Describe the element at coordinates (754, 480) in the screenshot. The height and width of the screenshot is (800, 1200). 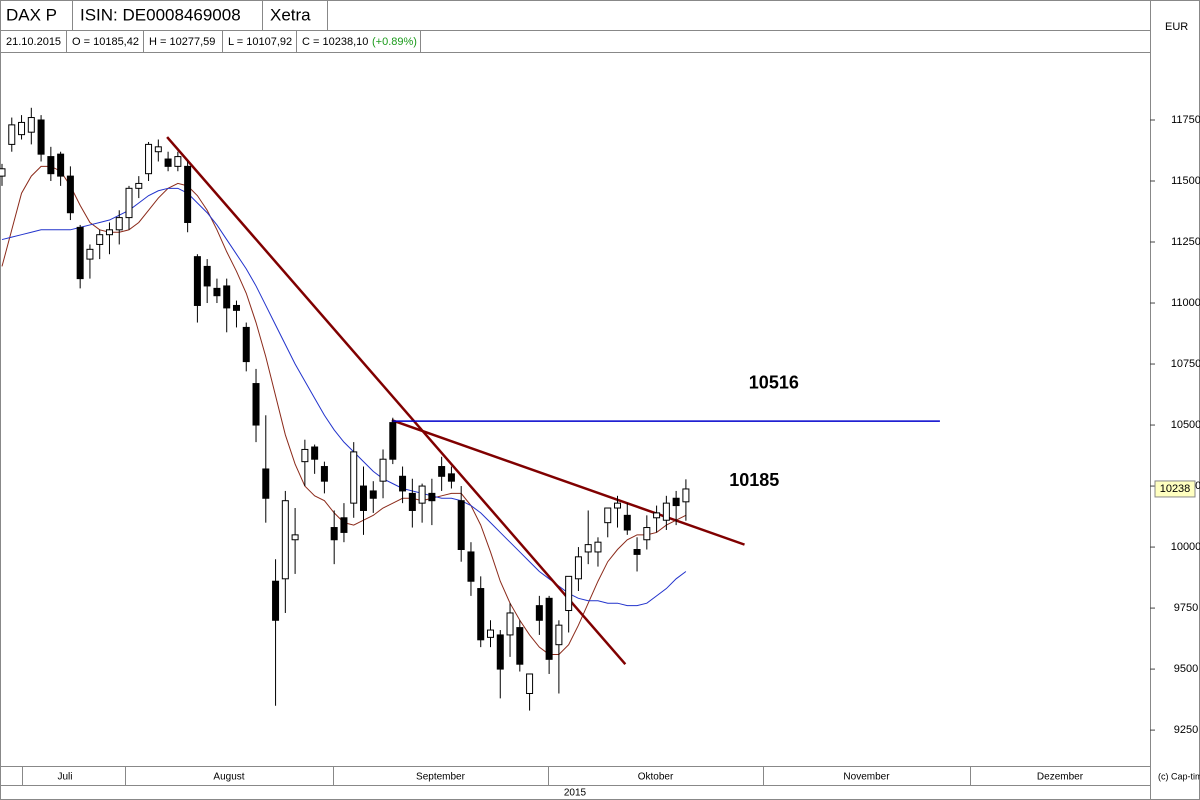
I see `annotation: 10185` at that location.